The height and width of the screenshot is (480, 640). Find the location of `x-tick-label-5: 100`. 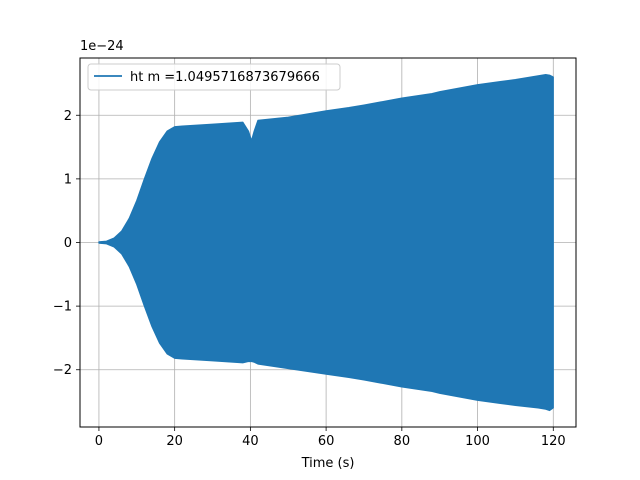

x-tick-label-5: 100 is located at coordinates (477, 441).